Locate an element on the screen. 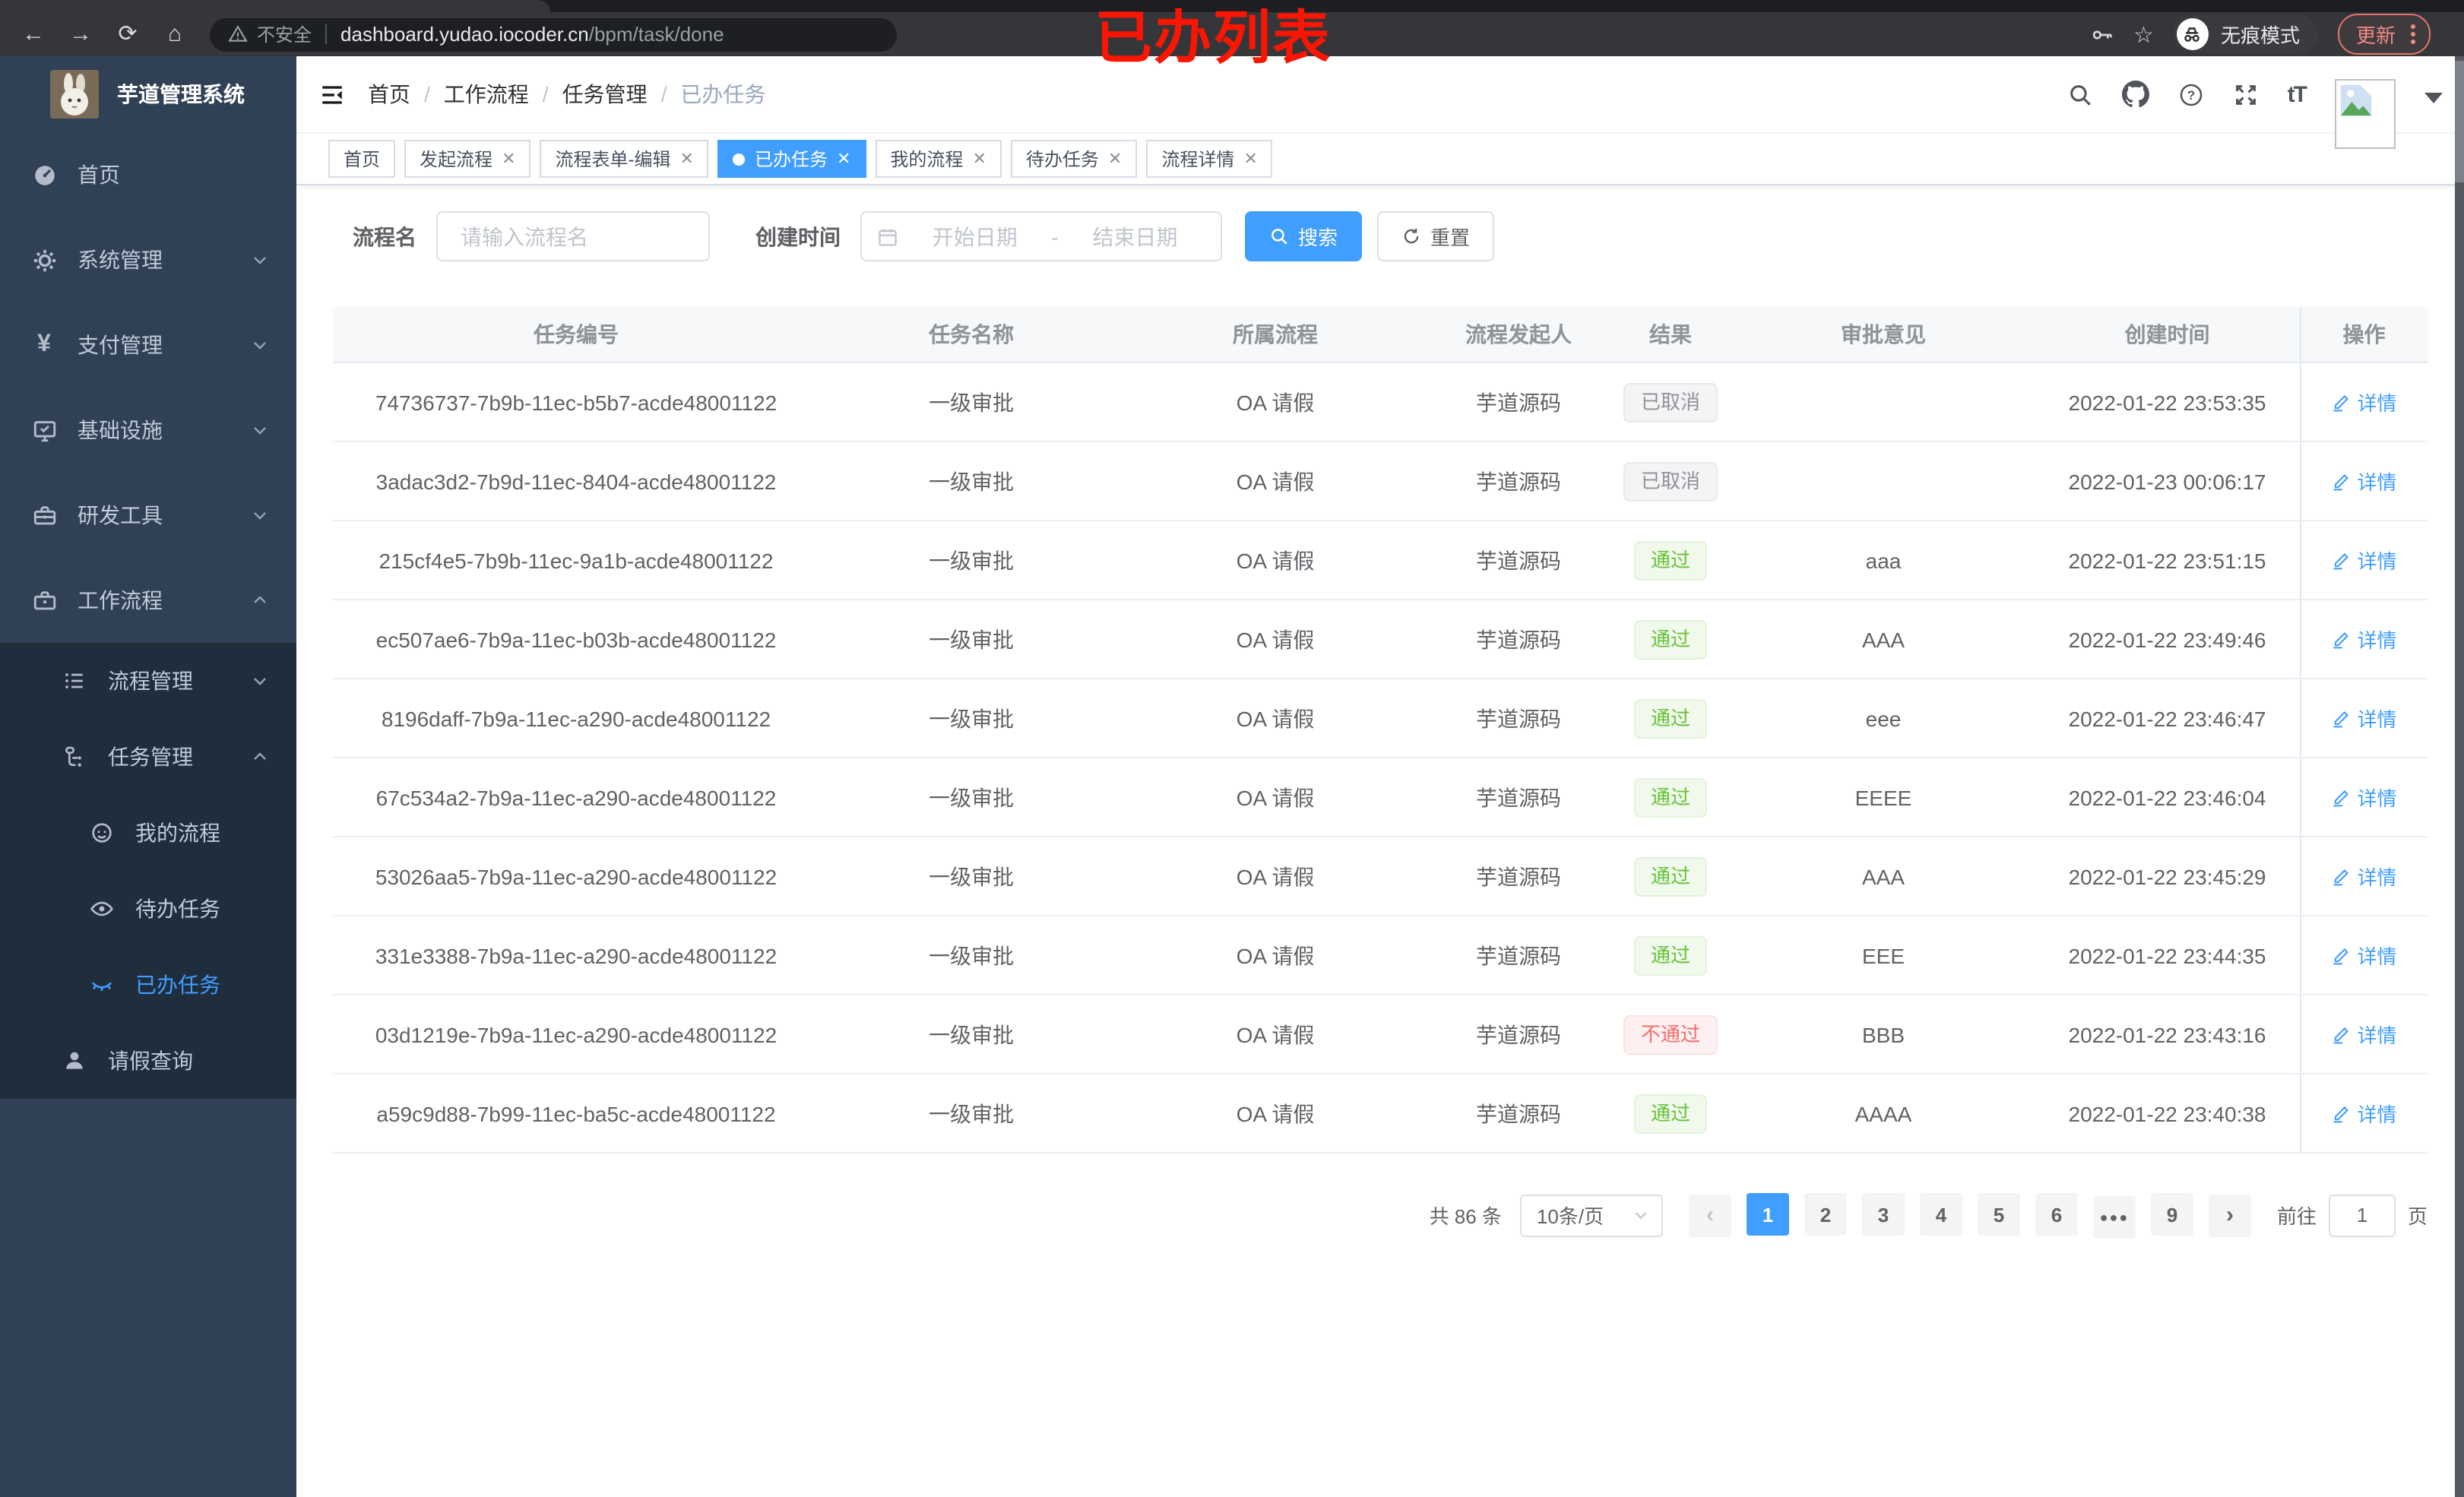 The width and height of the screenshot is (2464, 1497). result-tag: 通过 is located at coordinates (1670, 560).